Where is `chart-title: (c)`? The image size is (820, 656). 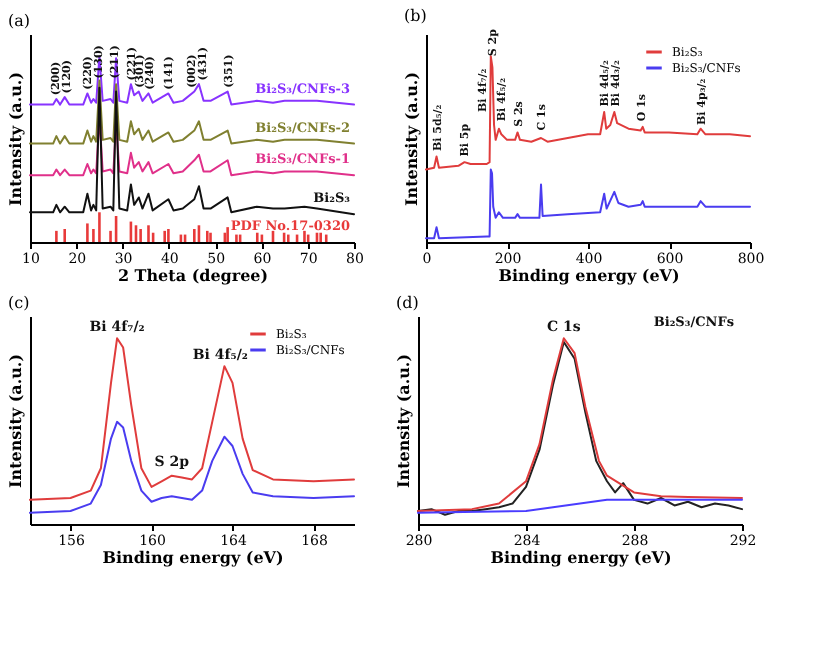
chart-title: (c) is located at coordinates (19, 303).